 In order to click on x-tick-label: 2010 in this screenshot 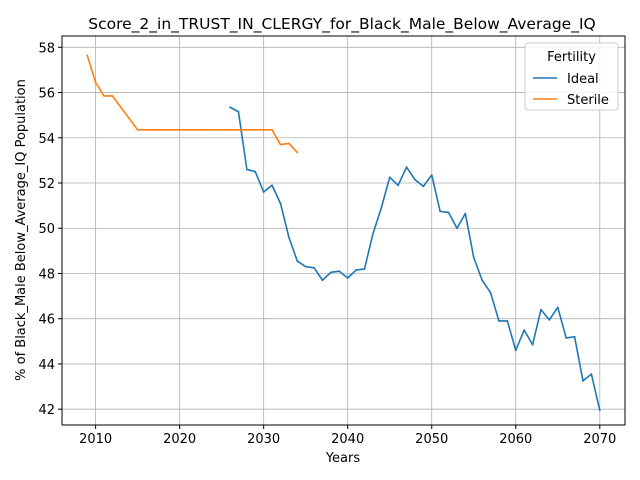, I will do `click(95, 439)`.